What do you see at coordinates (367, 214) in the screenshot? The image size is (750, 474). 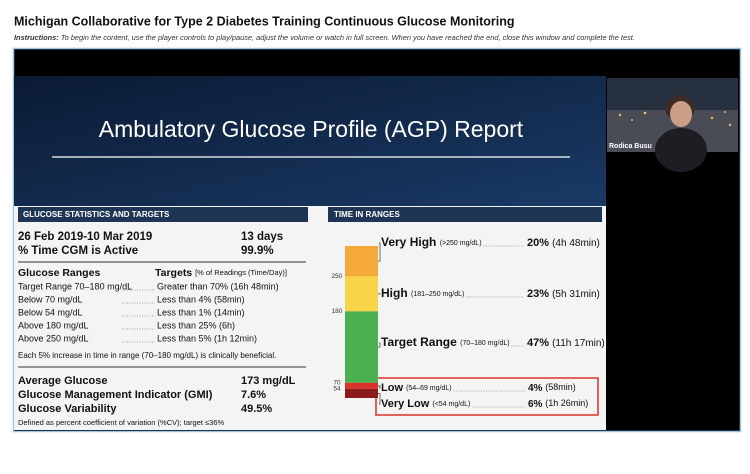 I see `tir-heading: TIME IN RANGES` at bounding box center [367, 214].